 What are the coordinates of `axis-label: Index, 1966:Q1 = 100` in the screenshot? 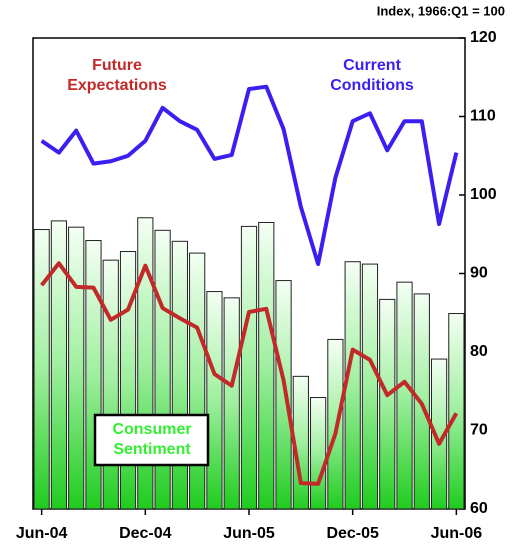 It's located at (441, 10).